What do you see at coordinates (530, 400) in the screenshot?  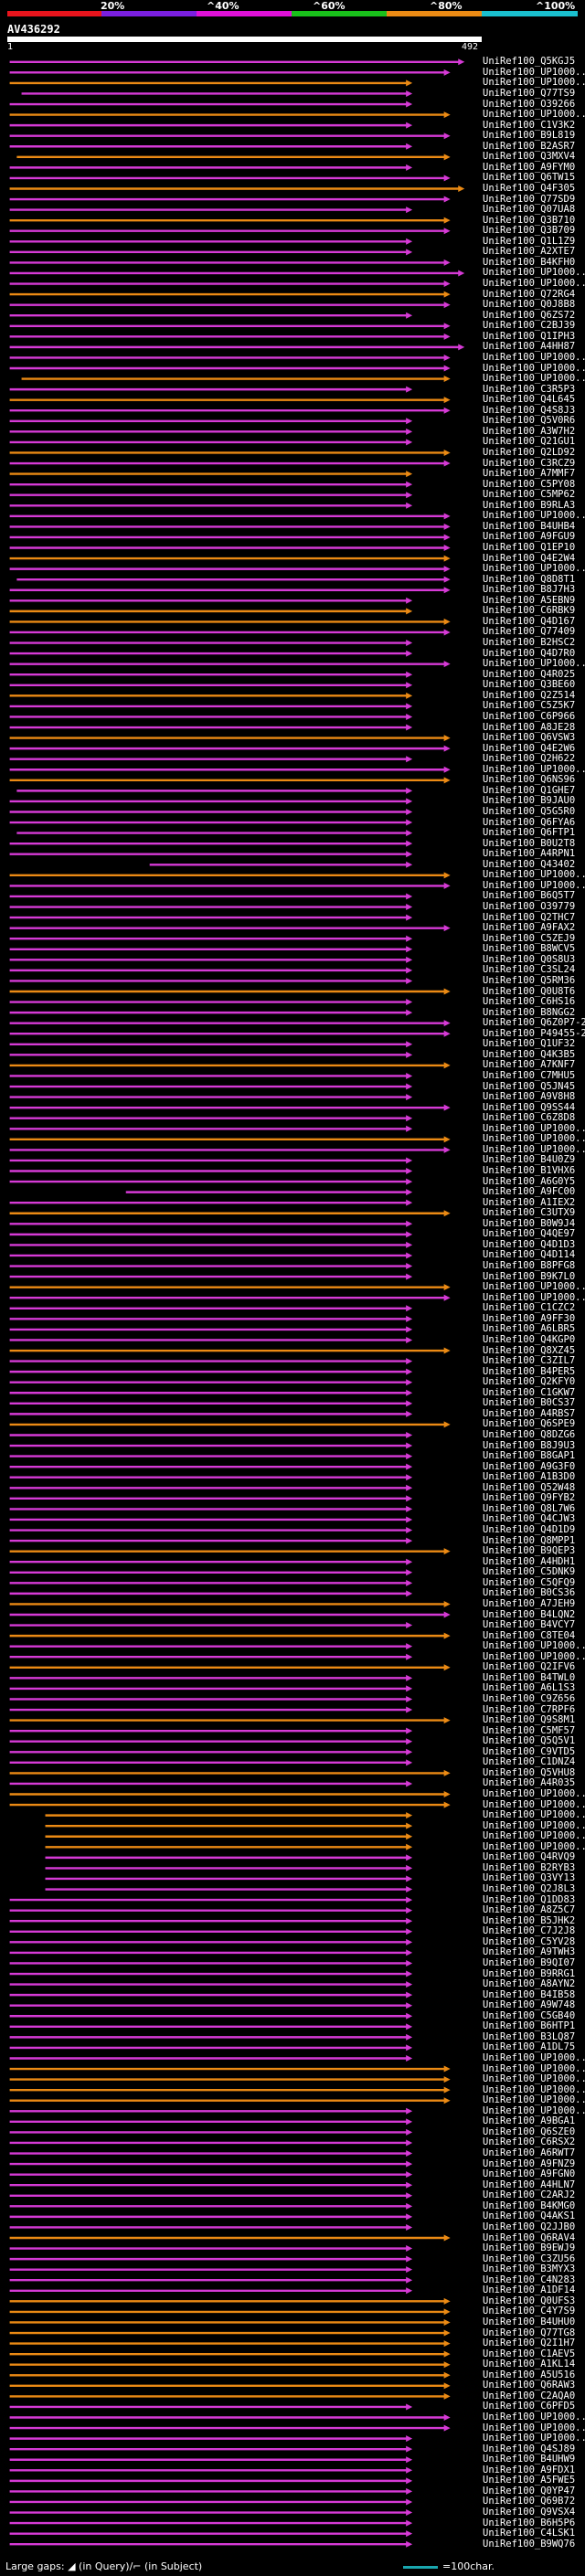 I see `hit-label-link: UniRef100_Q4L645` at bounding box center [530, 400].